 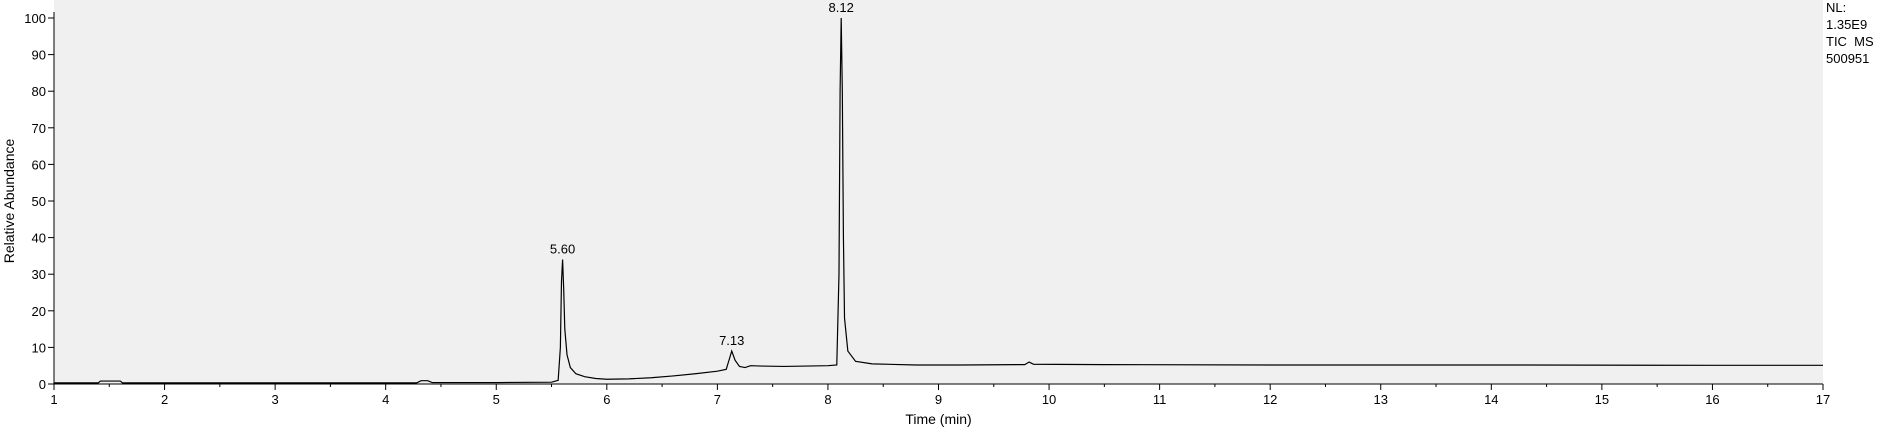 What do you see at coordinates (275, 399) in the screenshot?
I see `x-tick-label: 3` at bounding box center [275, 399].